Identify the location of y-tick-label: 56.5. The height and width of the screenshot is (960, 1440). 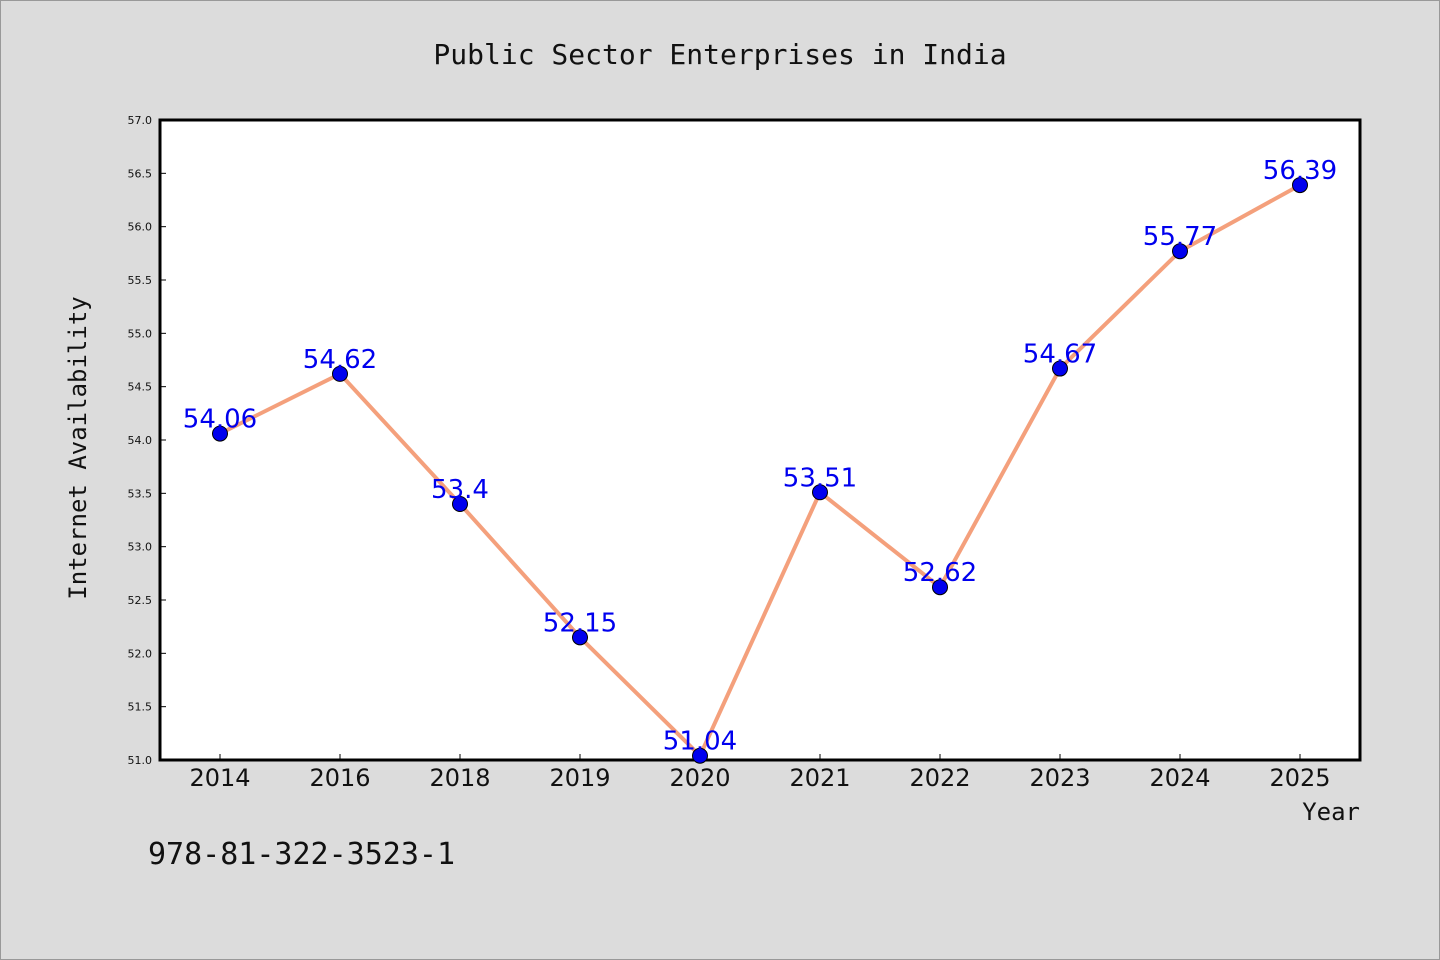
(140, 173).